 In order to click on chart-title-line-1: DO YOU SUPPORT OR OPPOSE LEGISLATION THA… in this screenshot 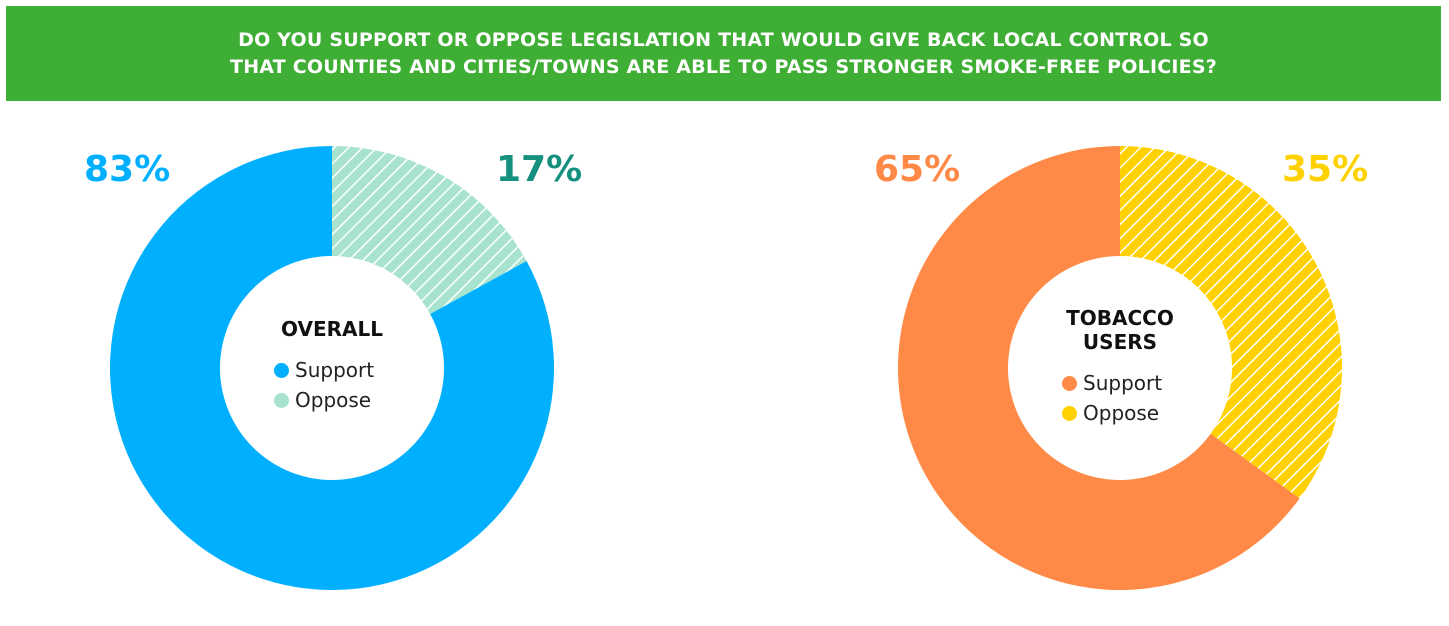, I will do `click(723, 39)`.